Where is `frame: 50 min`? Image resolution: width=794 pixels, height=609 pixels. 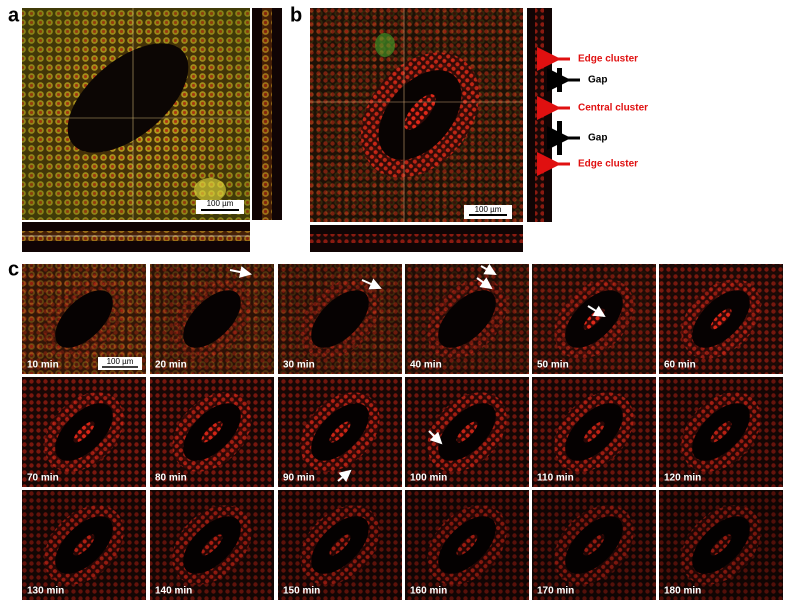 frame: 50 min is located at coordinates (594, 319).